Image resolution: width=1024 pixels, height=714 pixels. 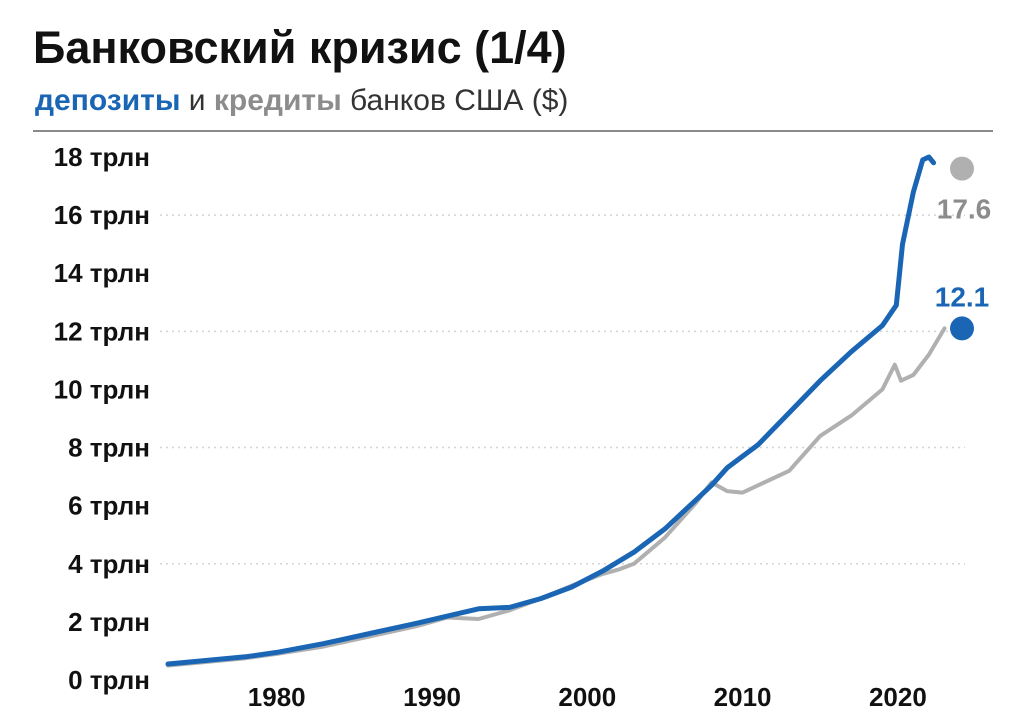 What do you see at coordinates (962, 296) in the screenshot?
I see `deposits-end-label: 12.1` at bounding box center [962, 296].